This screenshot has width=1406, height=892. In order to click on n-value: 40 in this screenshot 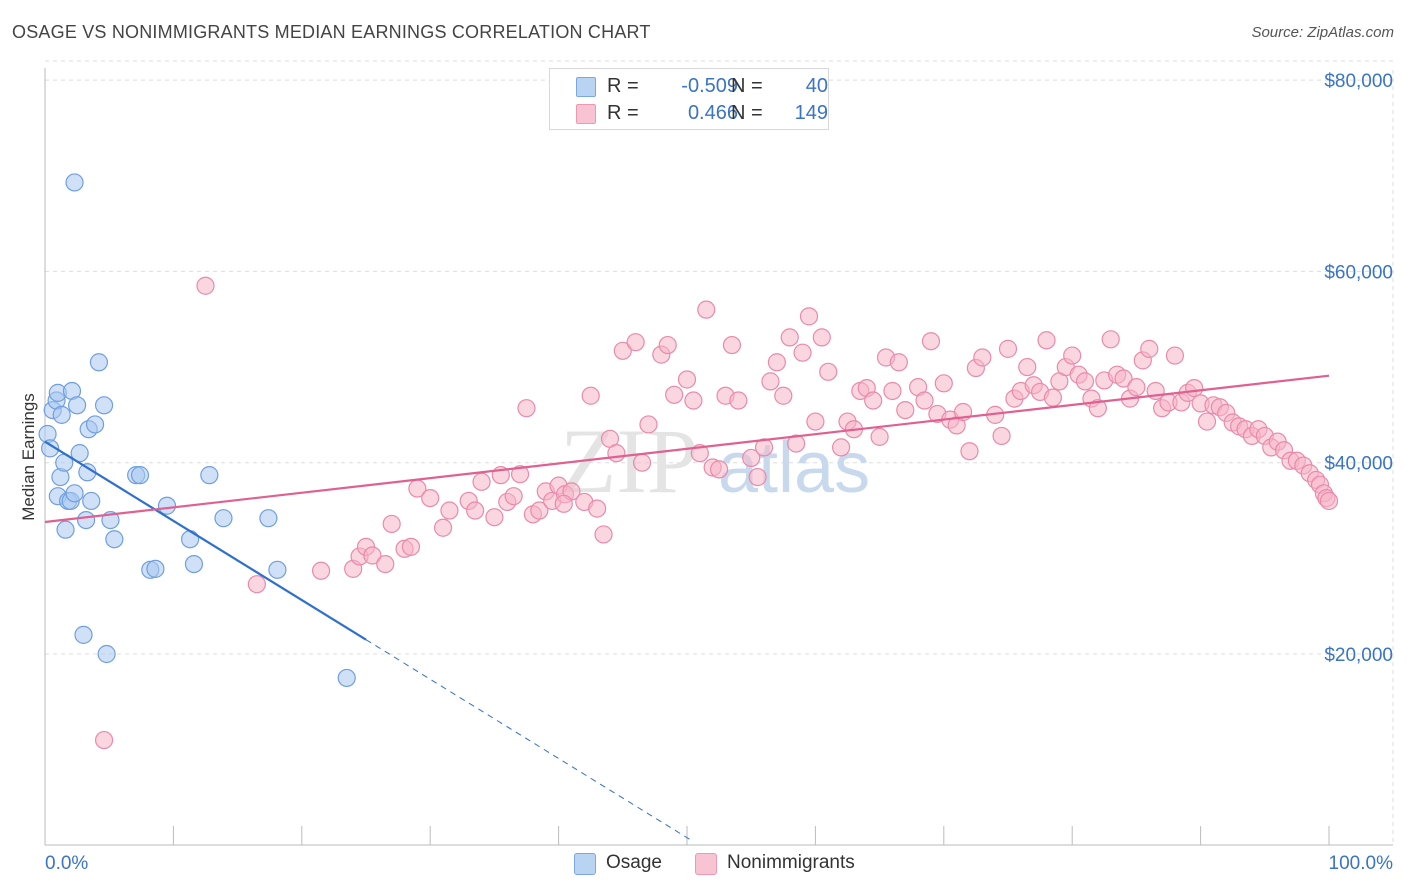, I will do `click(816, 86)`.